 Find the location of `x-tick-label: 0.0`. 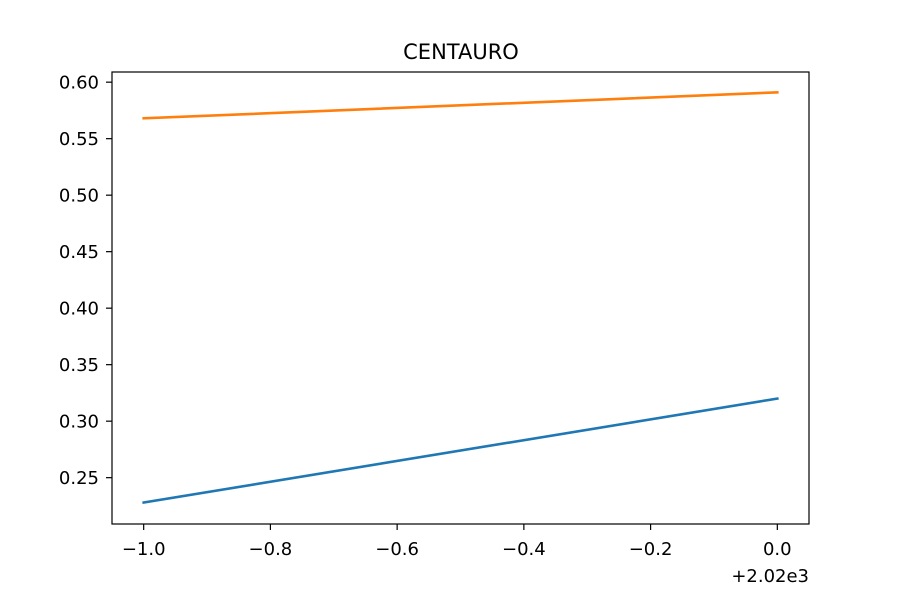

x-tick-label: 0.0 is located at coordinates (777, 549).